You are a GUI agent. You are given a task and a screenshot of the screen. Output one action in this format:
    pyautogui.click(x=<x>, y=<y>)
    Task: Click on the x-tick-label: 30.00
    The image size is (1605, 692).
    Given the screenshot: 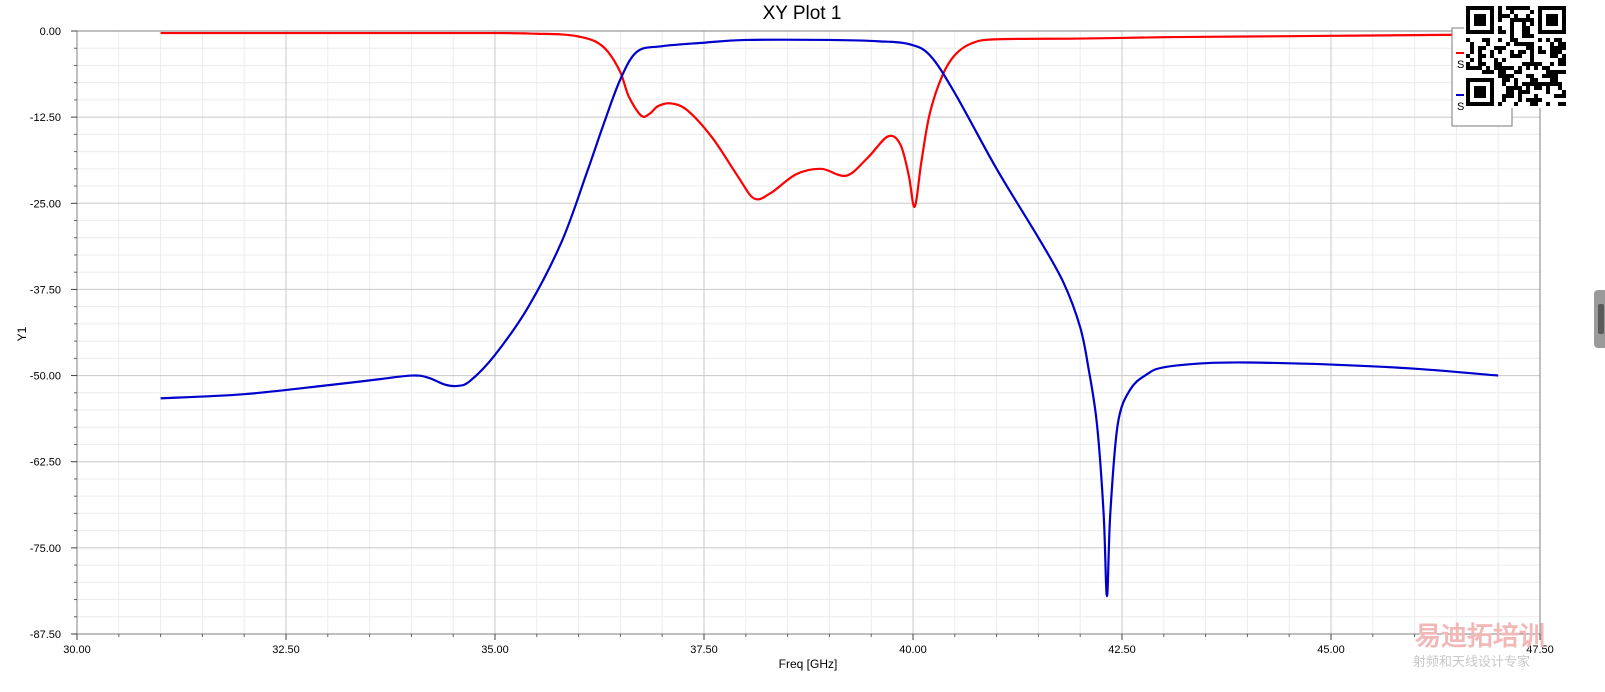 What is the action you would take?
    pyautogui.click(x=77, y=650)
    